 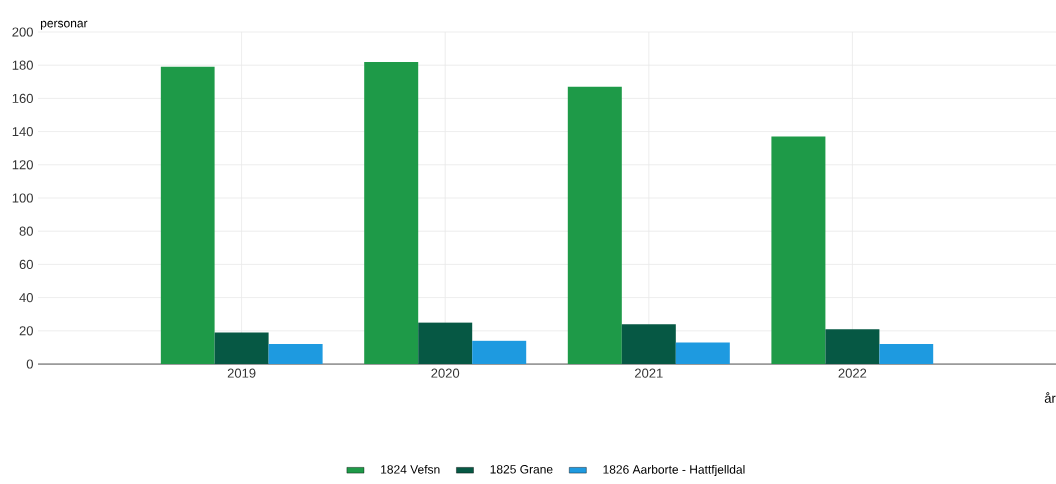 What do you see at coordinates (241, 373) in the screenshot?
I see `x-tick-label: 2019` at bounding box center [241, 373].